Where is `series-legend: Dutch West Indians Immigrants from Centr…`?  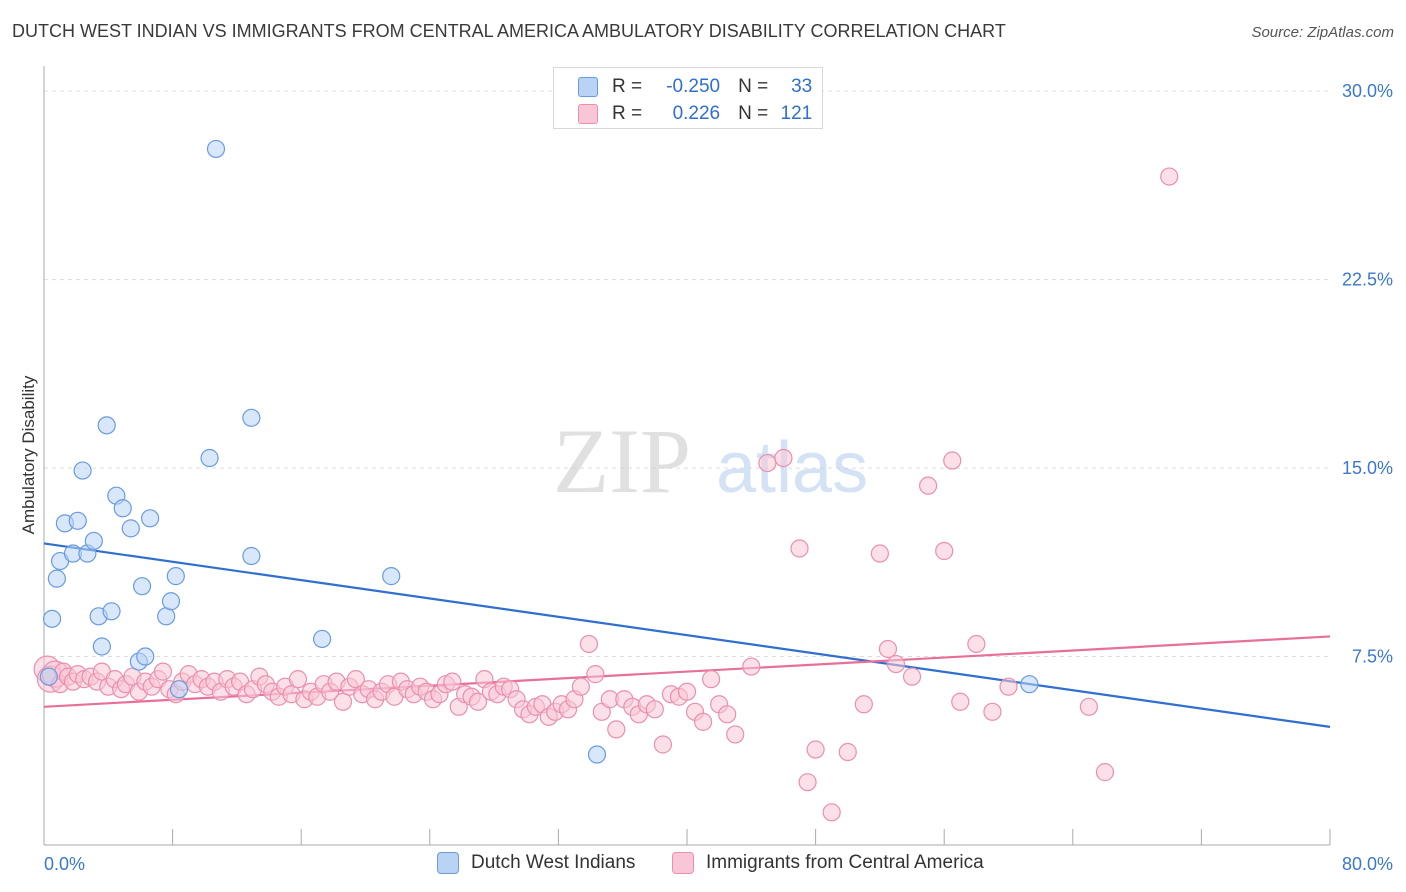
series-legend: Dutch West Indians Immigrants from Centr… is located at coordinates (703, 865).